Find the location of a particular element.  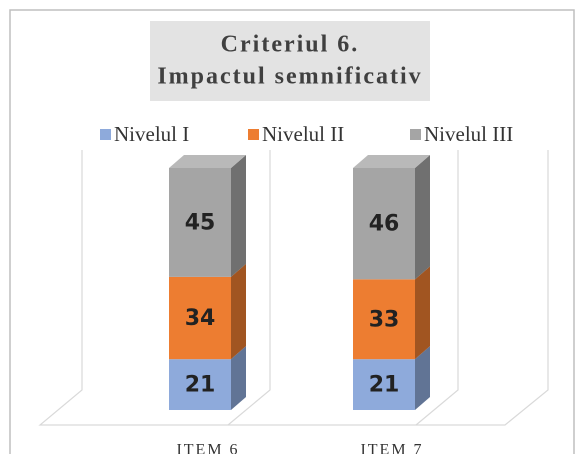

data-label: 45 is located at coordinates (200, 222).